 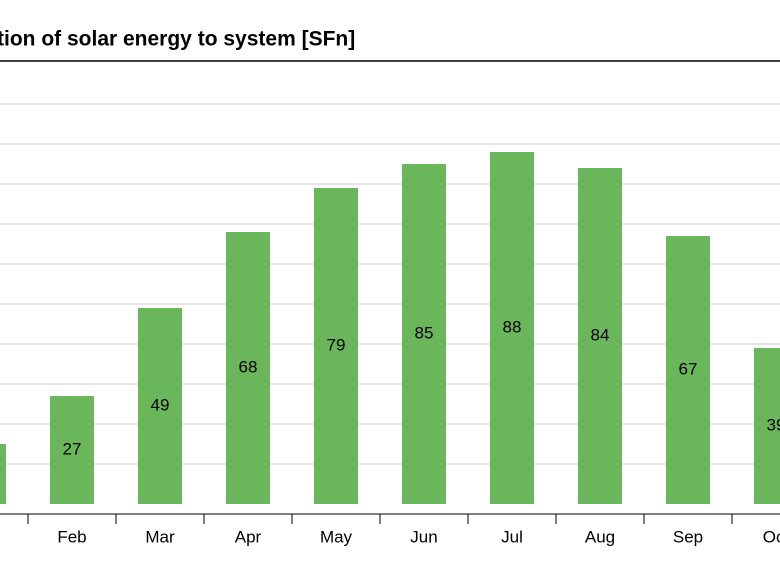 I want to click on x-tick-label: Aug, so click(x=600, y=536).